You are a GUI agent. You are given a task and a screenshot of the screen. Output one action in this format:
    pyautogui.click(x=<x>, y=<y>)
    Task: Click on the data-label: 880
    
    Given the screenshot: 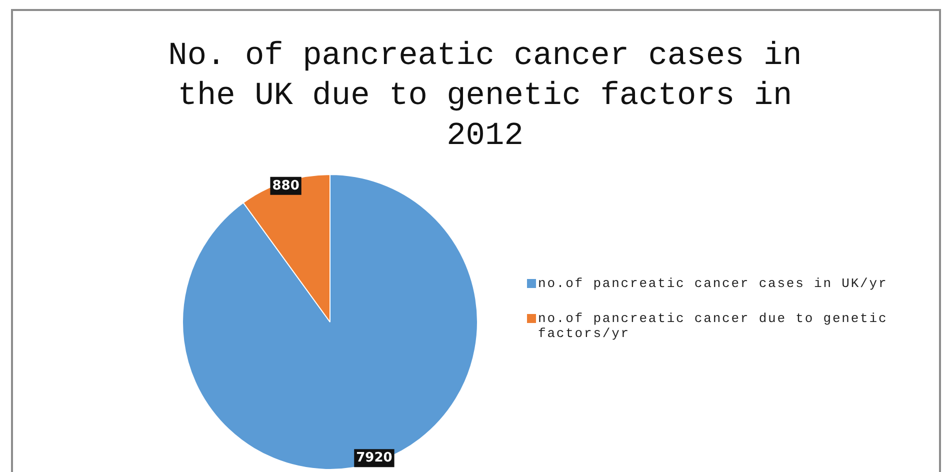 What is the action you would take?
    pyautogui.click(x=286, y=186)
    